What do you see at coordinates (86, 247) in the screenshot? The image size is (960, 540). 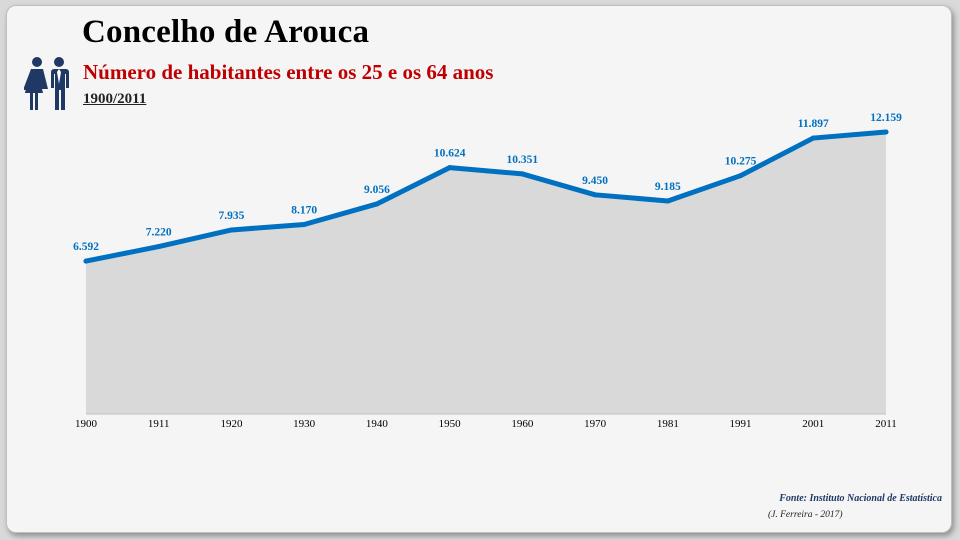 I see `data-label: 6.592` at bounding box center [86, 247].